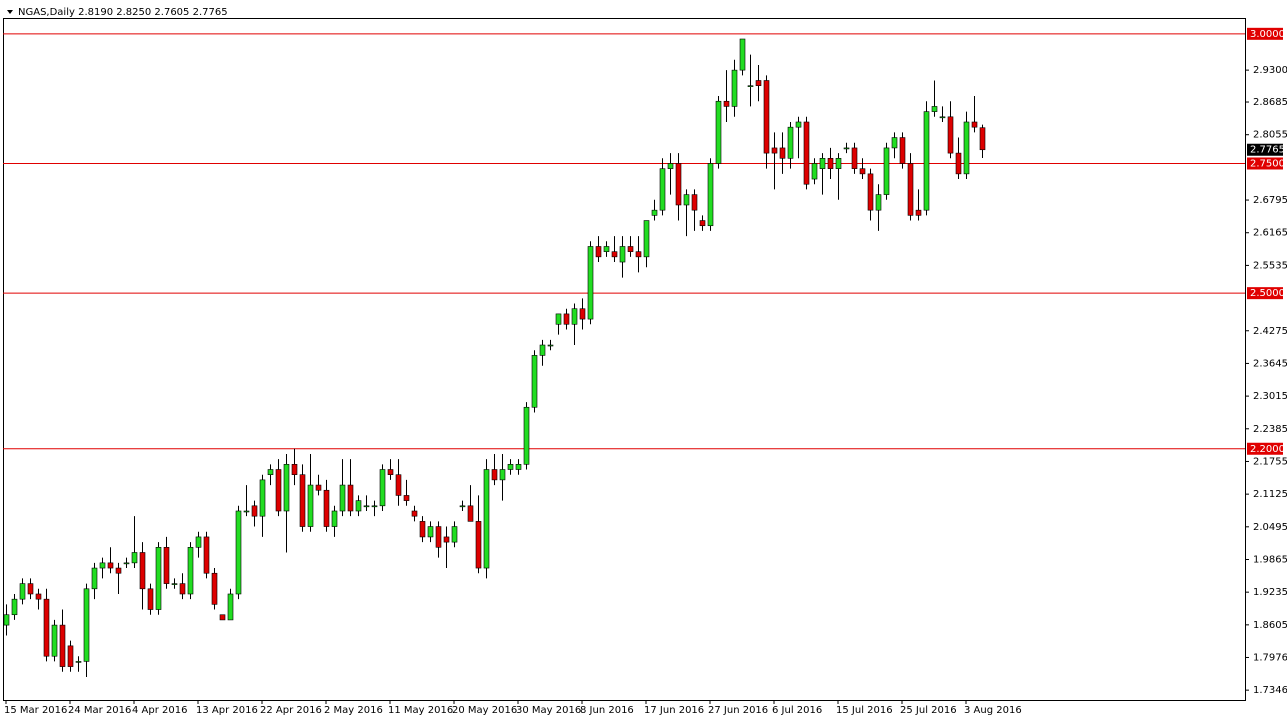 This screenshot has height=723, width=1287. Describe the element at coordinates (1270, 396) in the screenshot. I see `y-tick-label: 2.3015` at that location.